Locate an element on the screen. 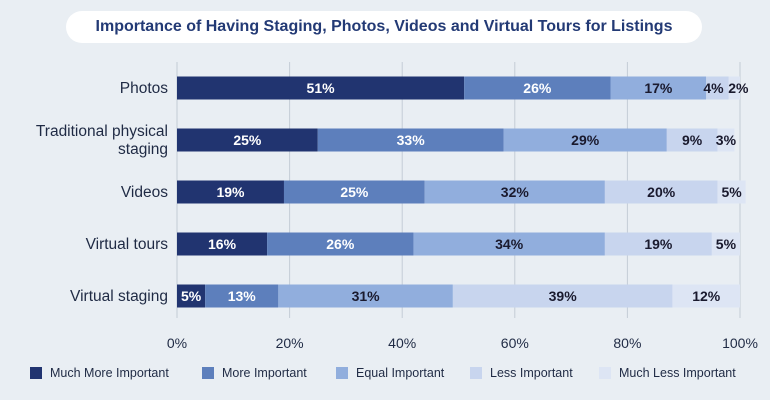 The width and height of the screenshot is (770, 400). data-label: 3% is located at coordinates (726, 140).